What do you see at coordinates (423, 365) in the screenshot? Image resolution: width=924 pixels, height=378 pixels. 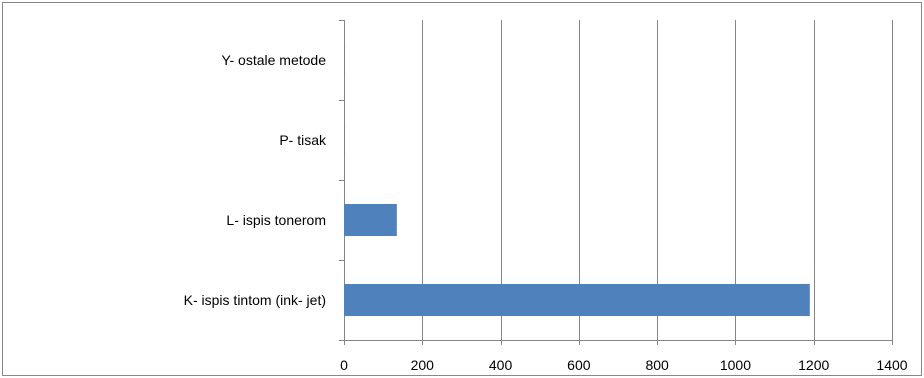 I see `x-tick-label: 200` at bounding box center [423, 365].